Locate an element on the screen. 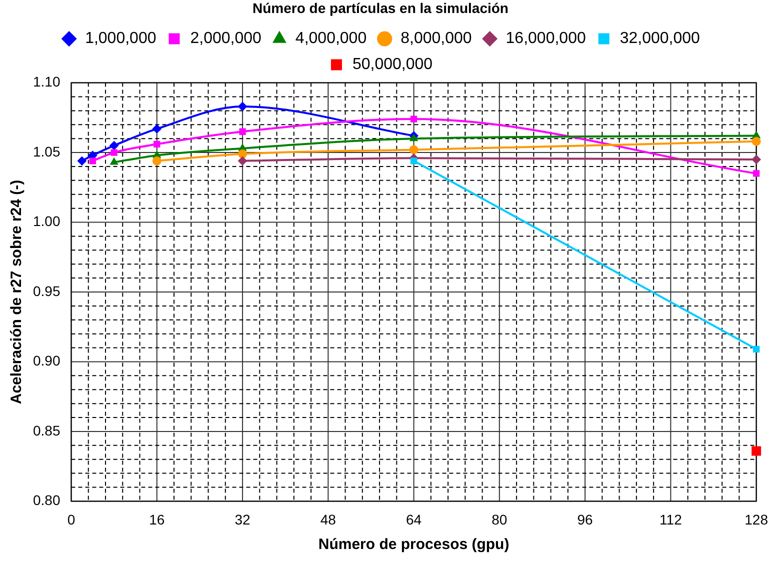 Image resolution: width=771 pixels, height=562 pixels. x-tick-label: 64 is located at coordinates (414, 519).